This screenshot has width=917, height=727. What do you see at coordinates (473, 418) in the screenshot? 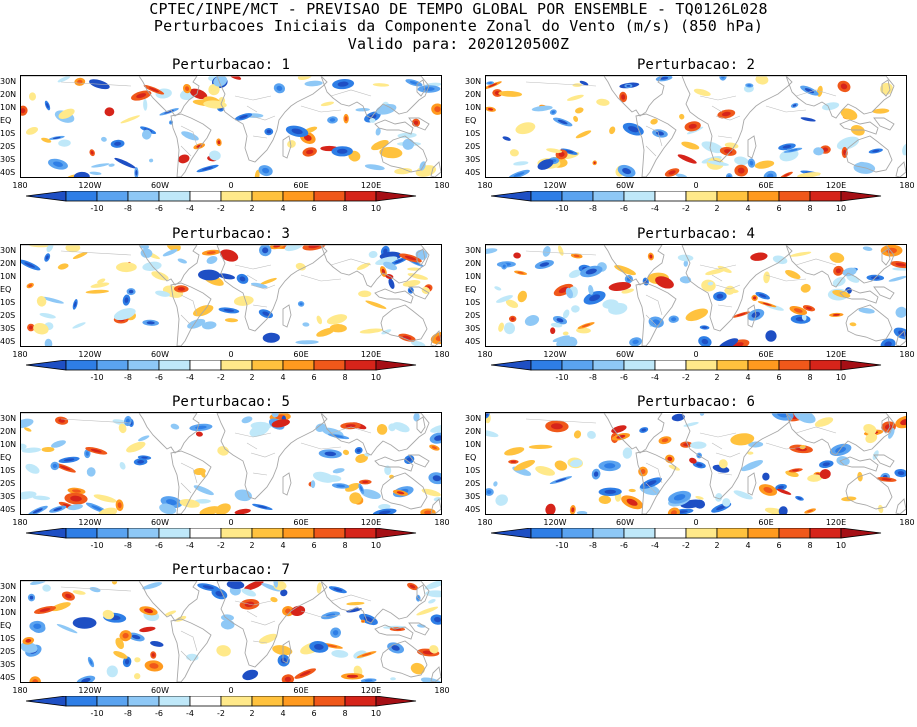
I see `lat-label: 30N` at bounding box center [473, 418].